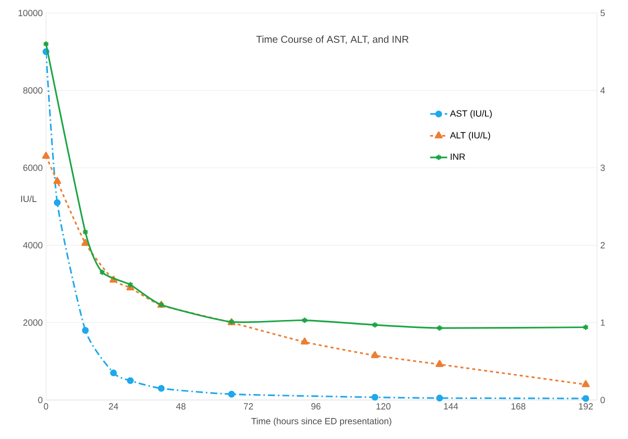 This screenshot has width=628, height=439. What do you see at coordinates (32, 245) in the screenshot?
I see `y-tick-label: 4000` at bounding box center [32, 245].